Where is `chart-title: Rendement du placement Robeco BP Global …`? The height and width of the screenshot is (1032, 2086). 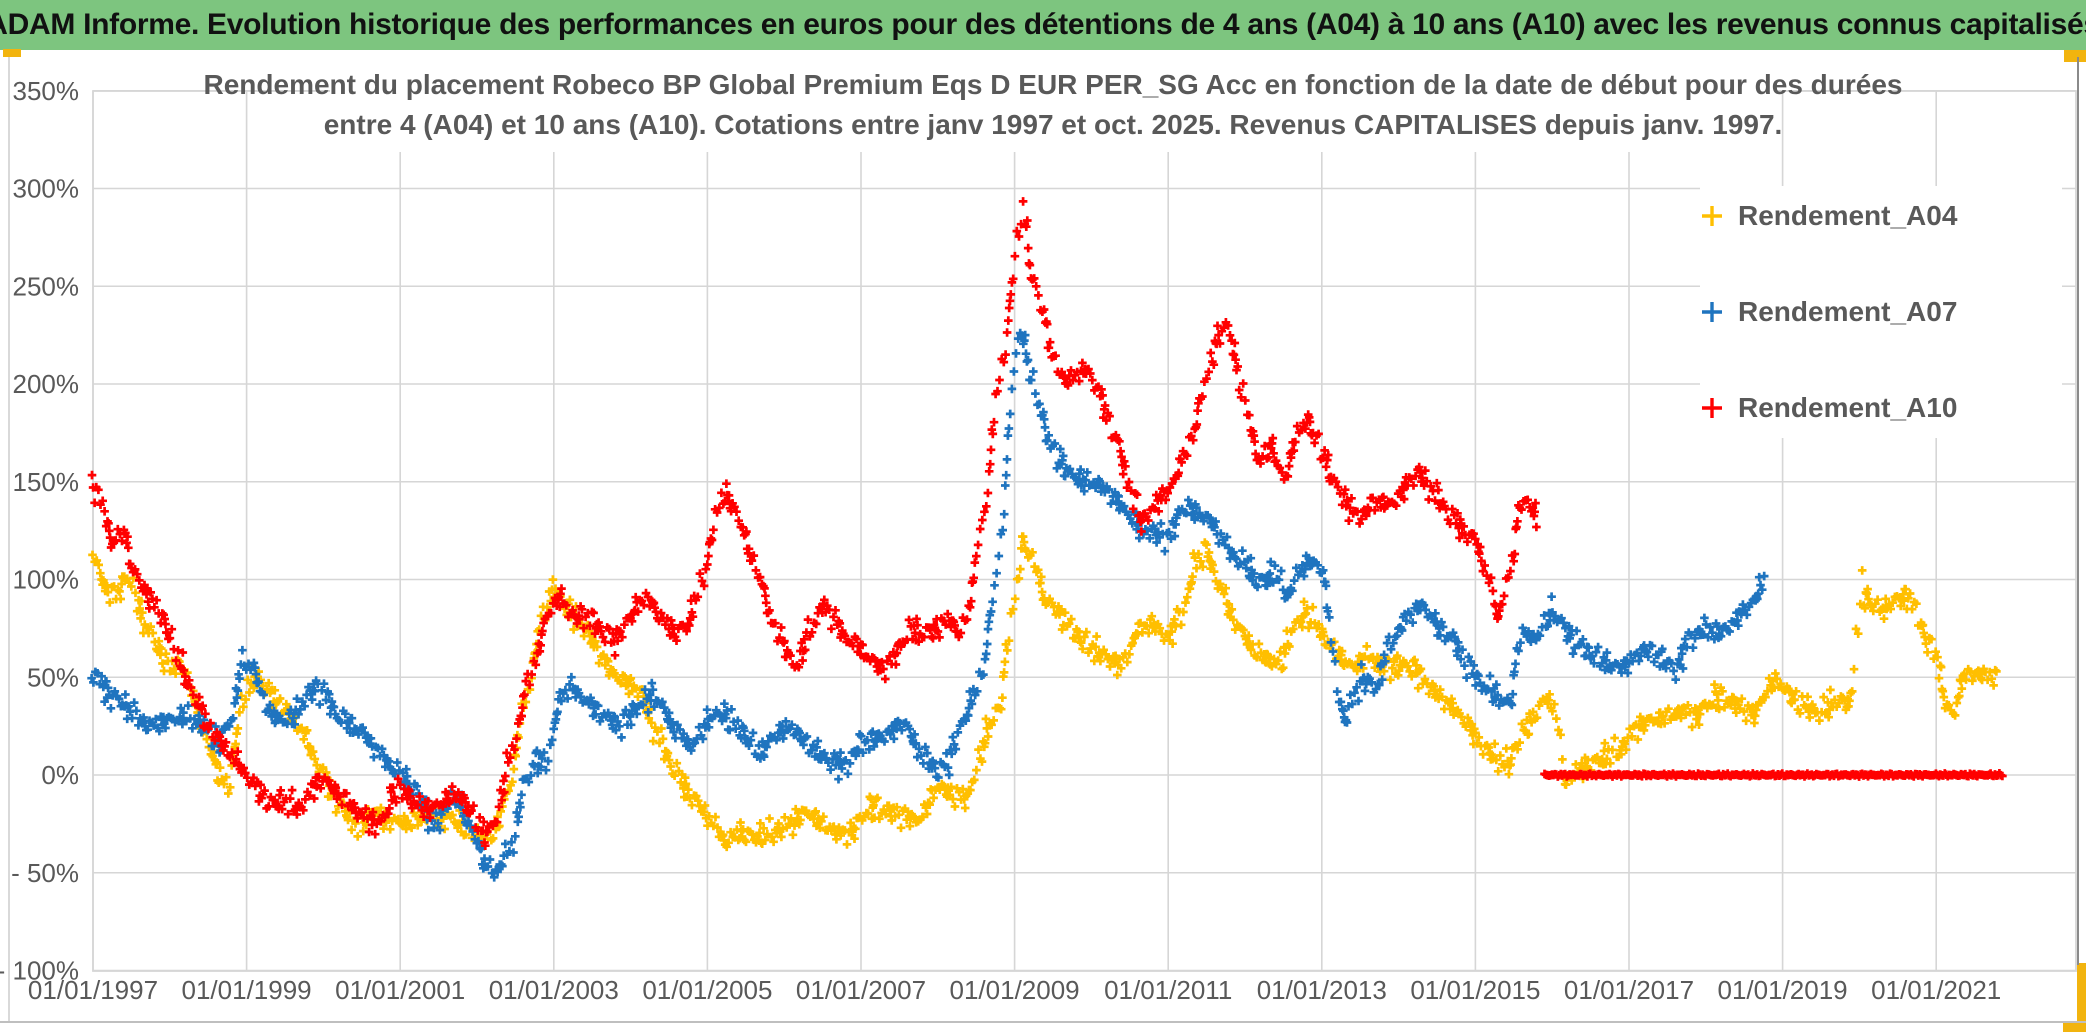 chart-title: Rendement du placement Robeco BP Global … is located at coordinates (1053, 105).